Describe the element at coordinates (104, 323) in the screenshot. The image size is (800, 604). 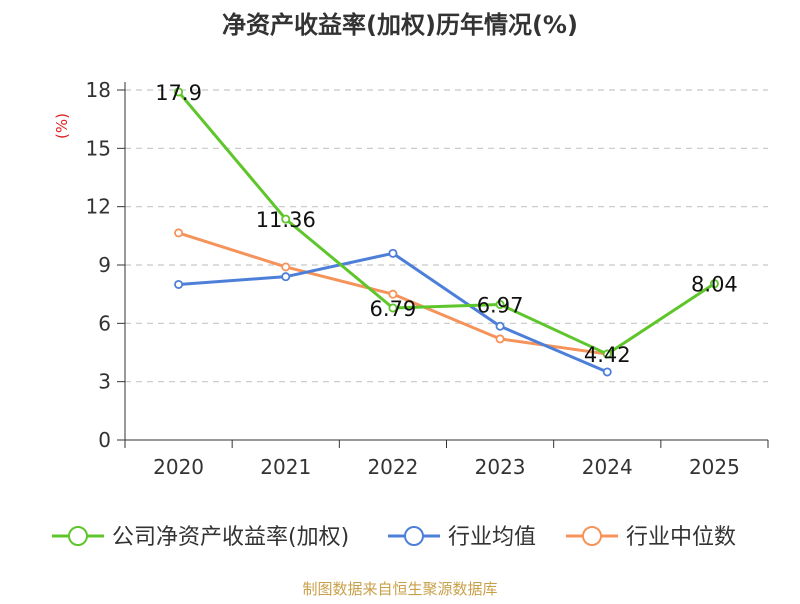
I see `y-tick-label: 6` at that location.